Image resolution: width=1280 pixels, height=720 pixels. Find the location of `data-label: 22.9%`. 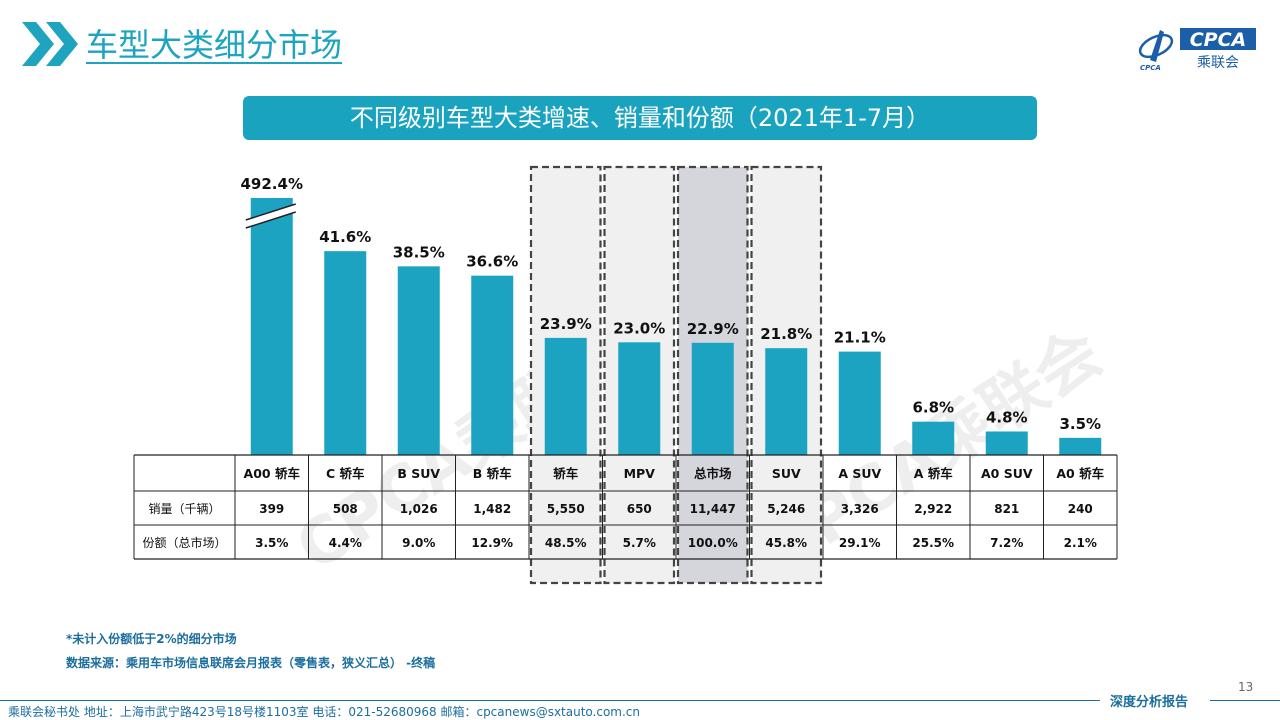

data-label: 22.9% is located at coordinates (713, 329).